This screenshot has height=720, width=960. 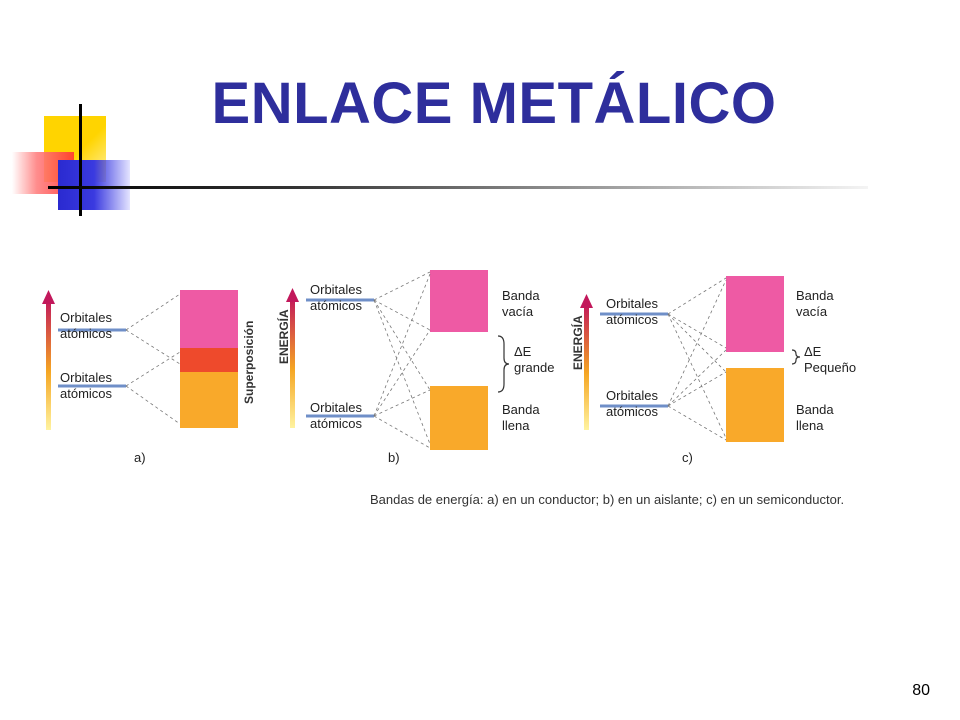 I want to click on panel-b-energy-arrow, so click(x=292, y=363).